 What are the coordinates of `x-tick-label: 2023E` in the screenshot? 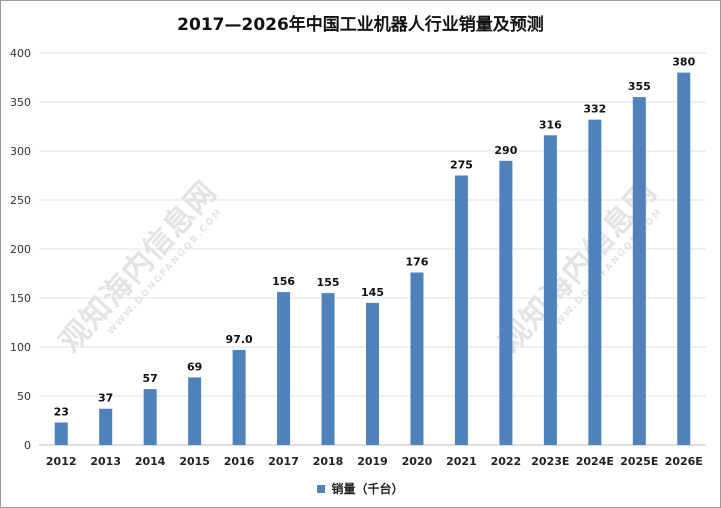 It's located at (550, 461).